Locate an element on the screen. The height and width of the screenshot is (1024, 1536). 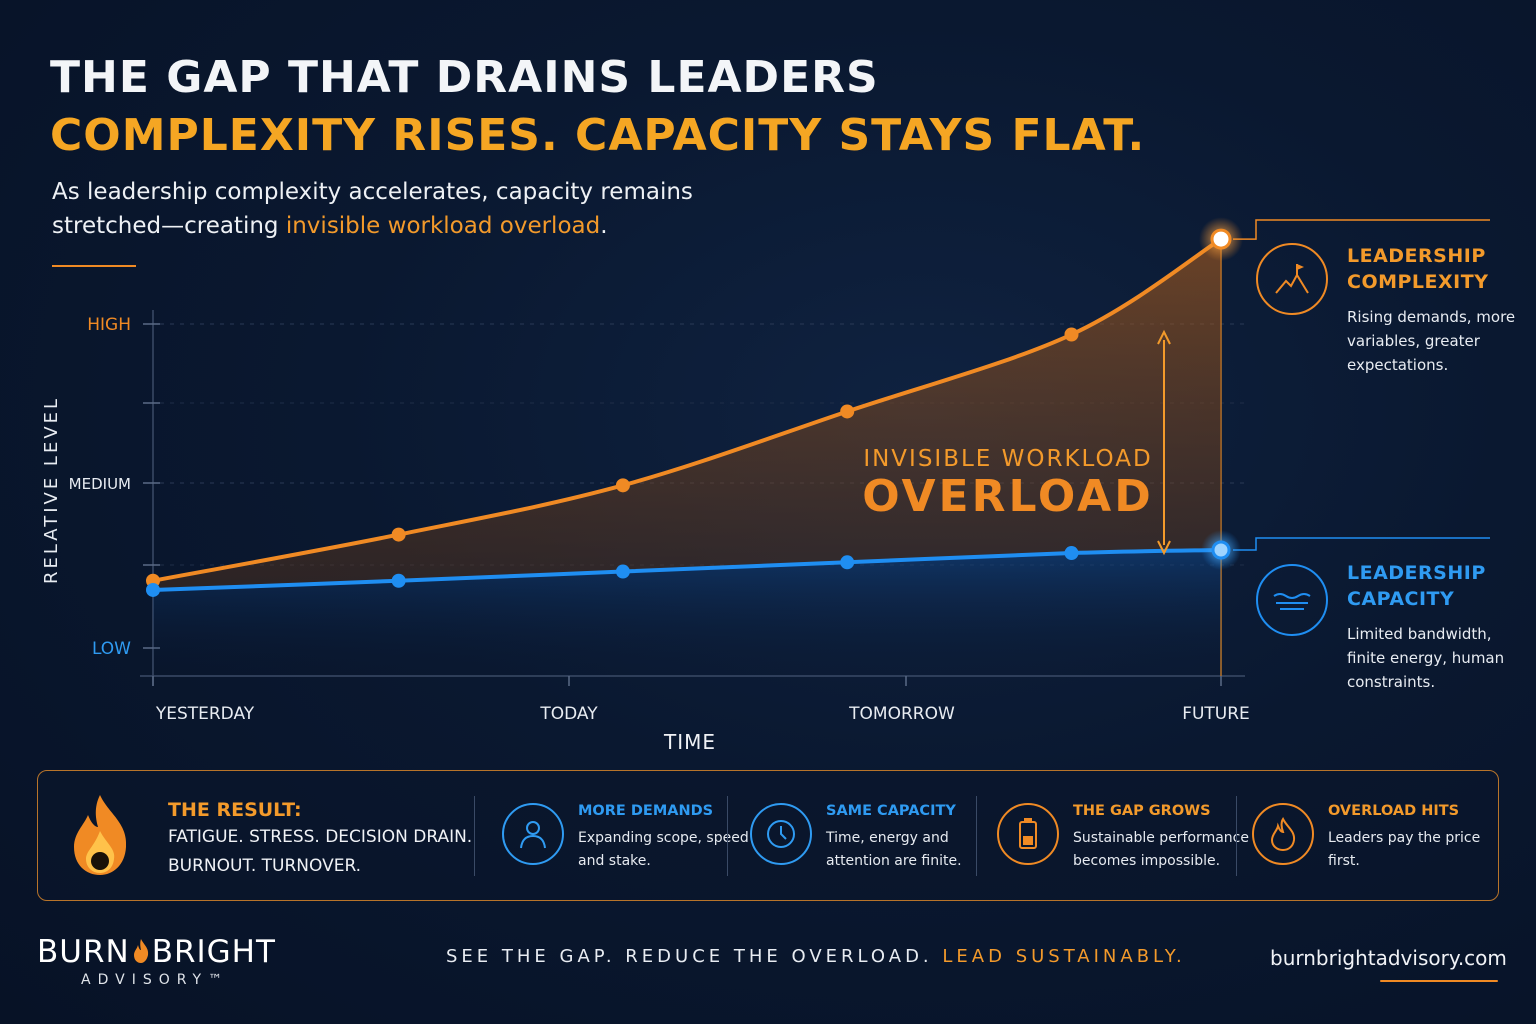
gap-arrow-head-up is located at coordinates (1164, 337).